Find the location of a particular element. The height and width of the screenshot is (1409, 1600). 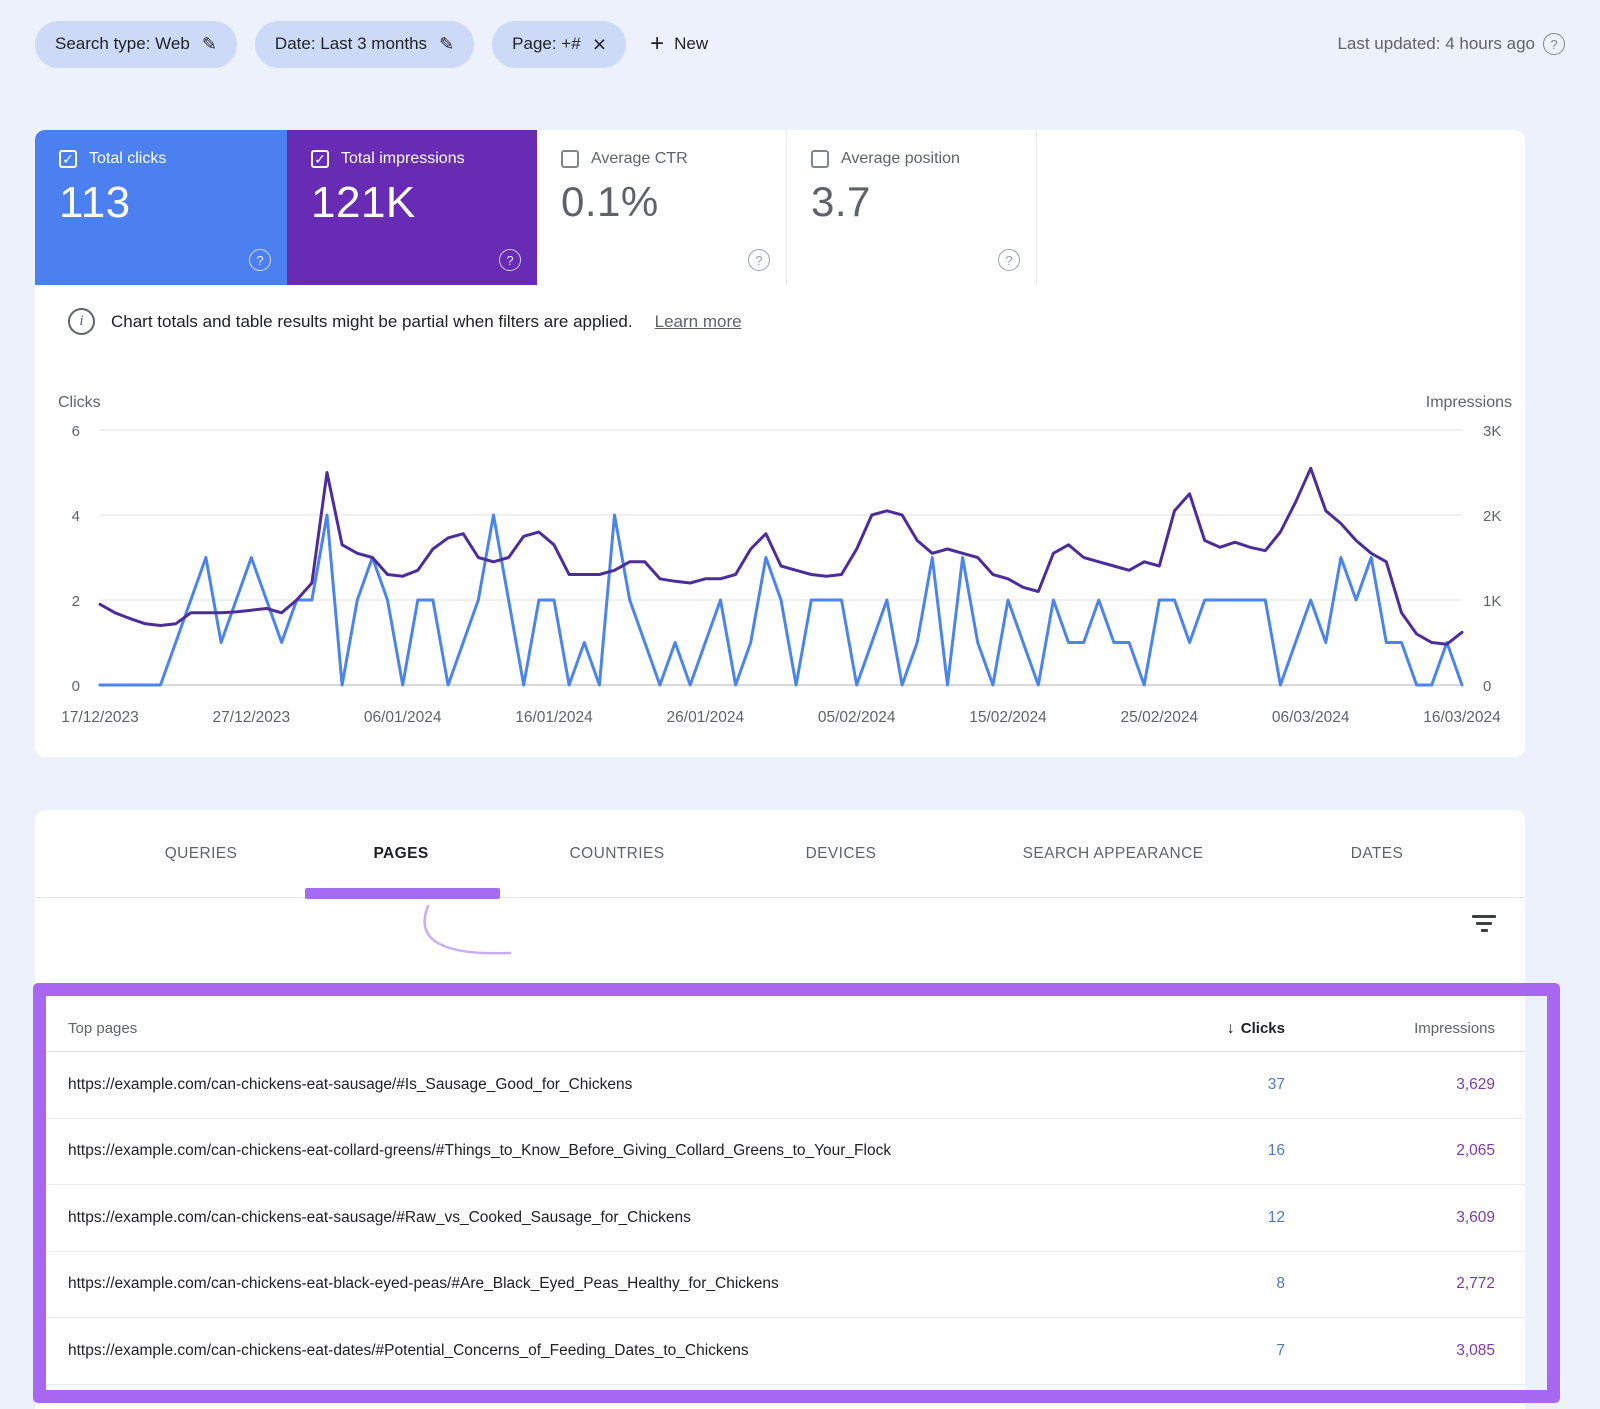

close-icon: × is located at coordinates (599, 43).